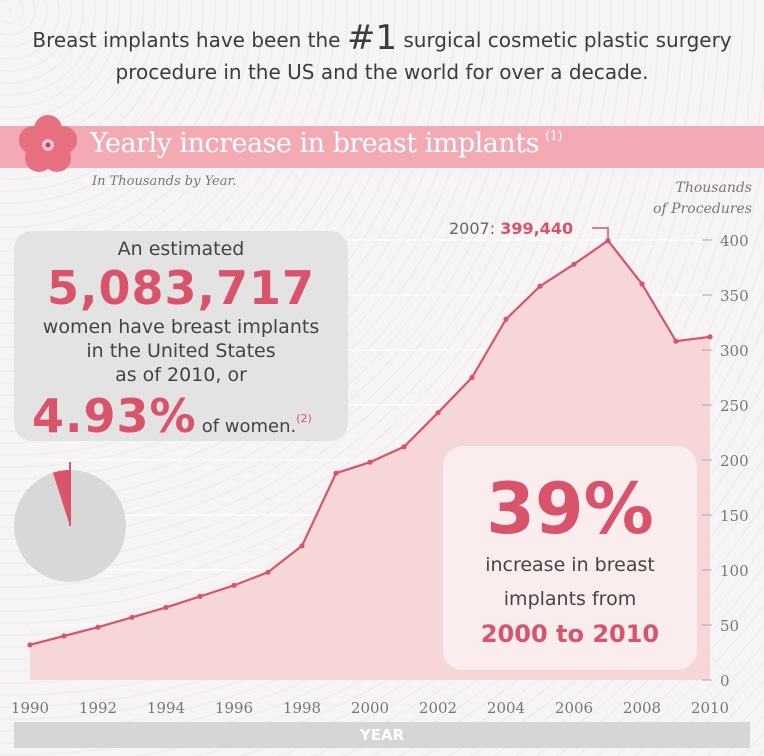  I want to click on y-tick-label: 150, so click(734, 516).